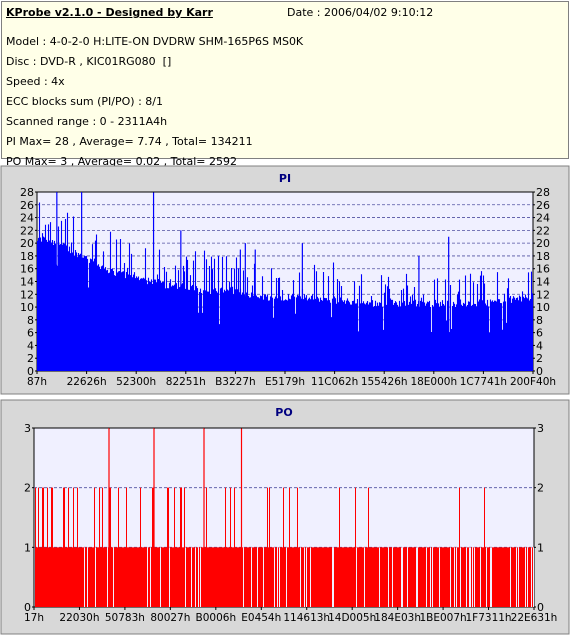 This screenshot has height=636, width=572. Describe the element at coordinates (539, 320) in the screenshot. I see `y-tick-label-right: 8` at that location.